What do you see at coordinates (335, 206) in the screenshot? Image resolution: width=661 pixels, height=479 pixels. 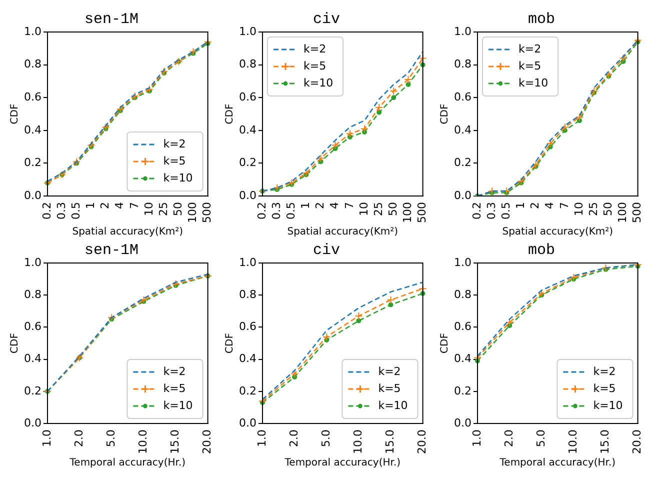 I see `x-tick-label: 4` at bounding box center [335, 206].